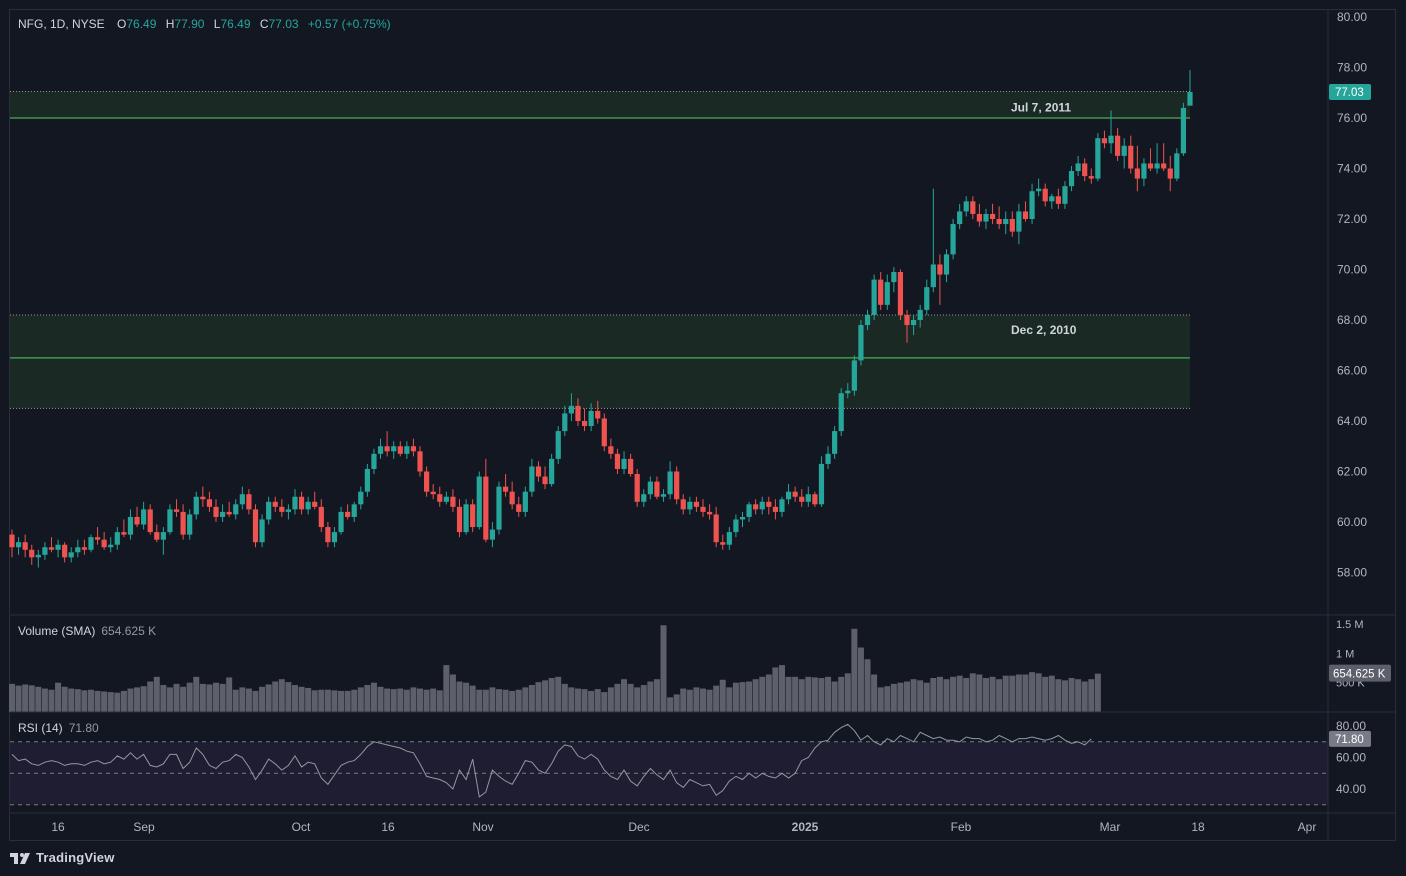  I want to click on tradingview-logo: TradingView, so click(62, 857).